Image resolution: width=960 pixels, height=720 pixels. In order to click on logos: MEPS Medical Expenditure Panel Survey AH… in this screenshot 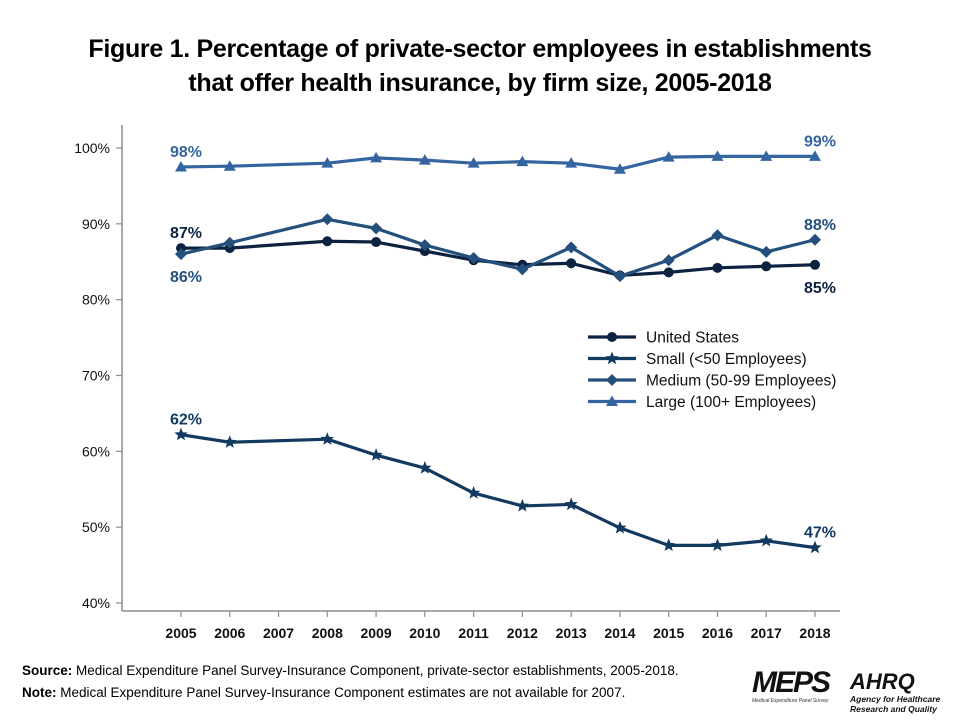, I will do `click(852, 693)`.